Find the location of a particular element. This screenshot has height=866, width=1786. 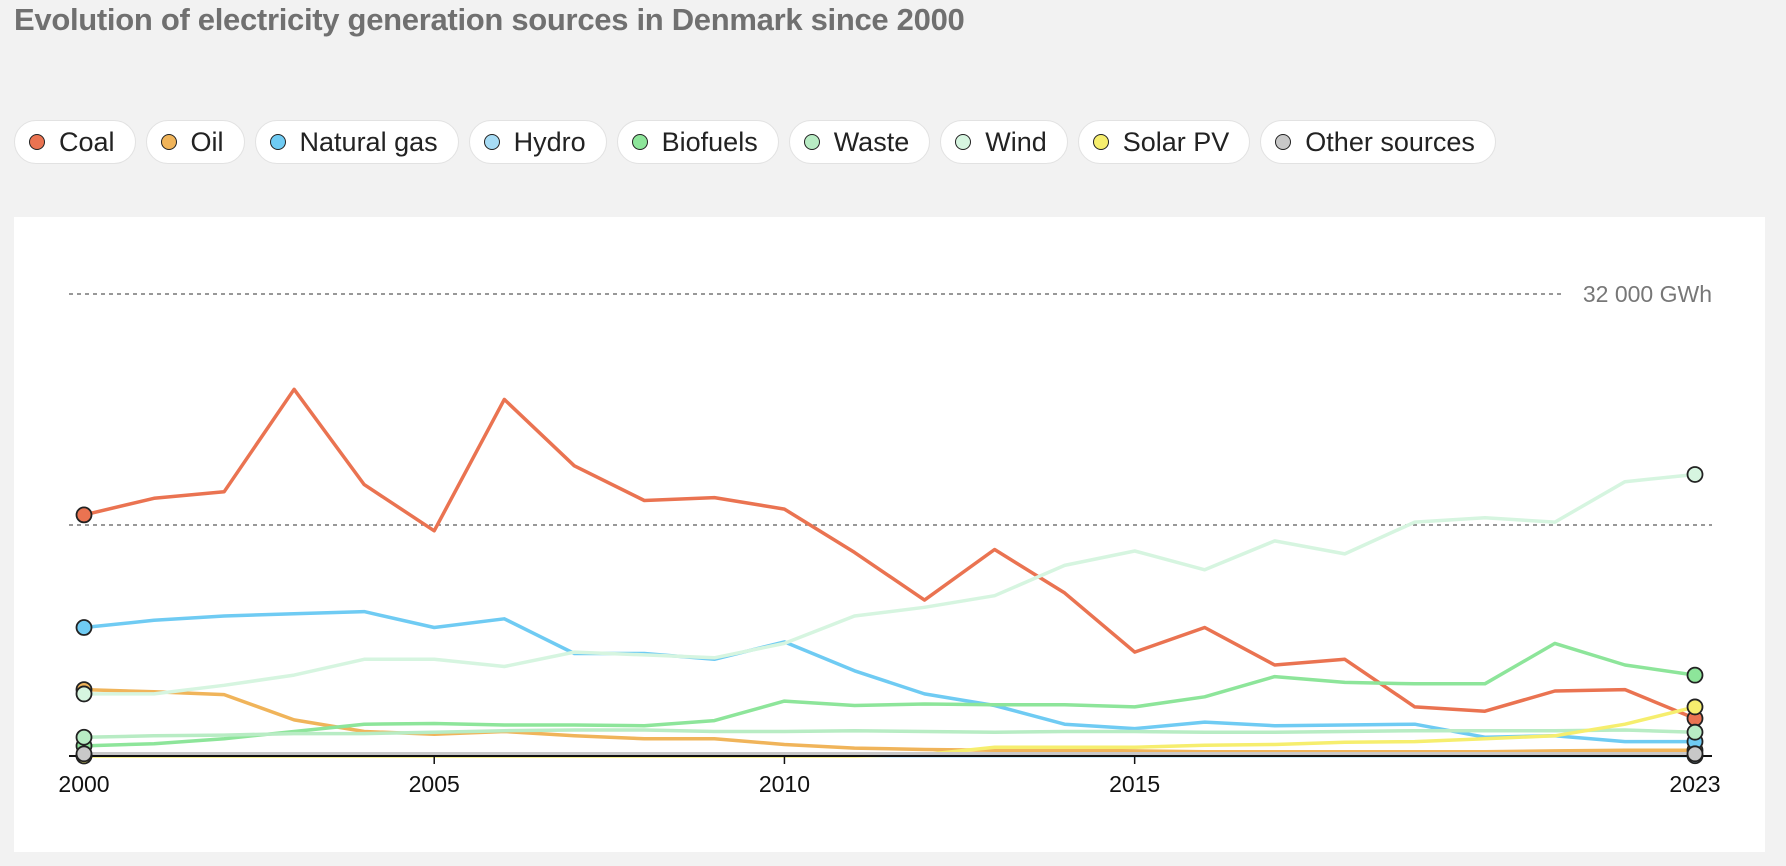

legend-label: Wind is located at coordinates (1016, 141).